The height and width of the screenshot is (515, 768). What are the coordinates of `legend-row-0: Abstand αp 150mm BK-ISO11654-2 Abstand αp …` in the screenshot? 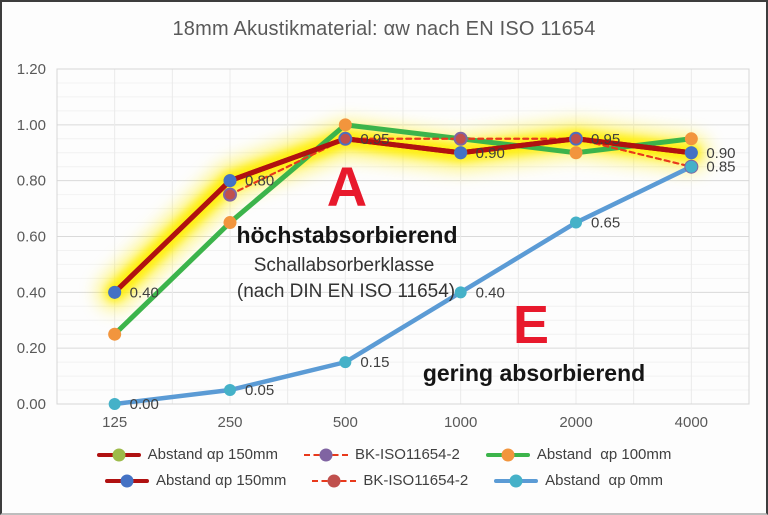 It's located at (384, 454).